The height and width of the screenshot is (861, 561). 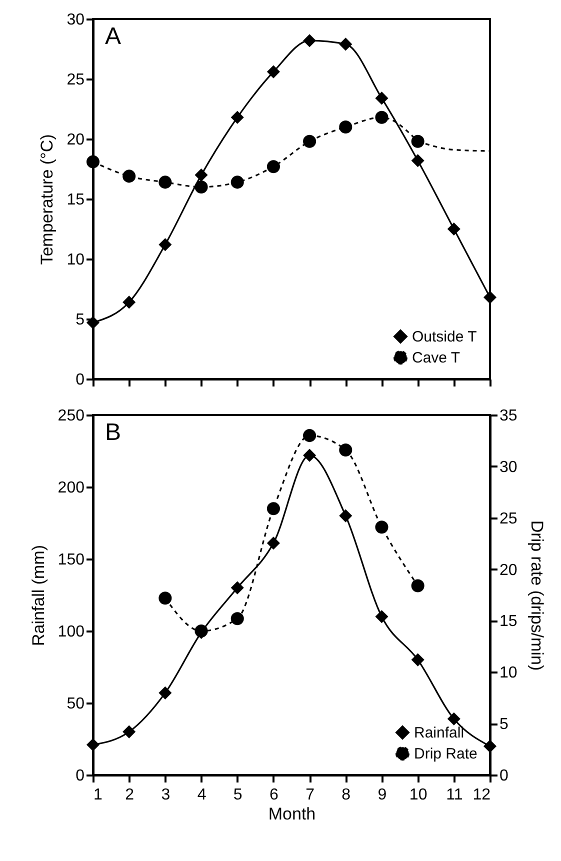 I want to click on legend-label: Drip Rate, so click(x=446, y=754).